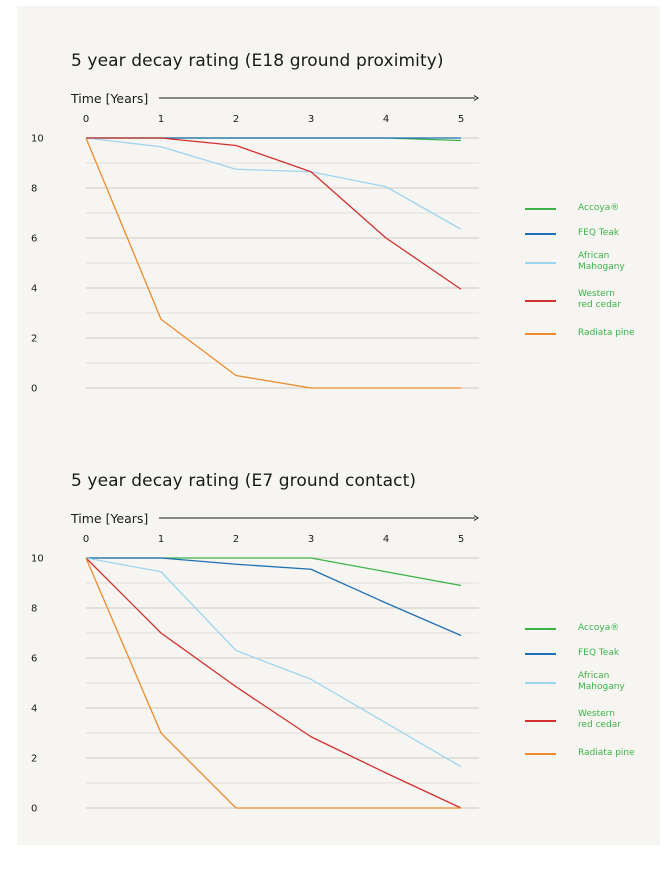 The image size is (667, 873). Describe the element at coordinates (244, 481) in the screenshot. I see `chart-title: 5 year decay rating (E7 ground contact)` at that location.